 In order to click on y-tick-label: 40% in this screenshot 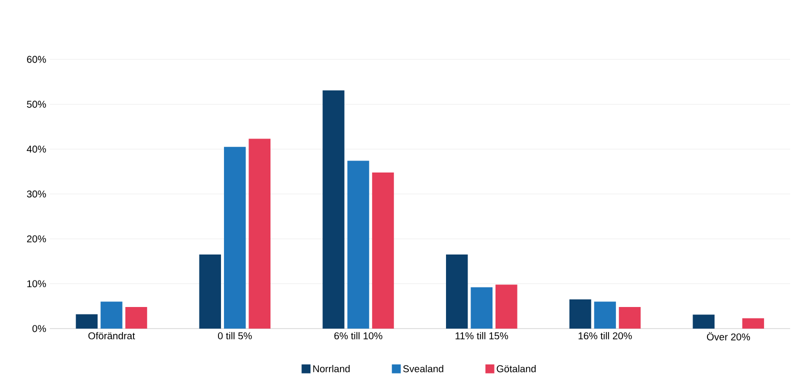, I will do `click(36, 149)`.